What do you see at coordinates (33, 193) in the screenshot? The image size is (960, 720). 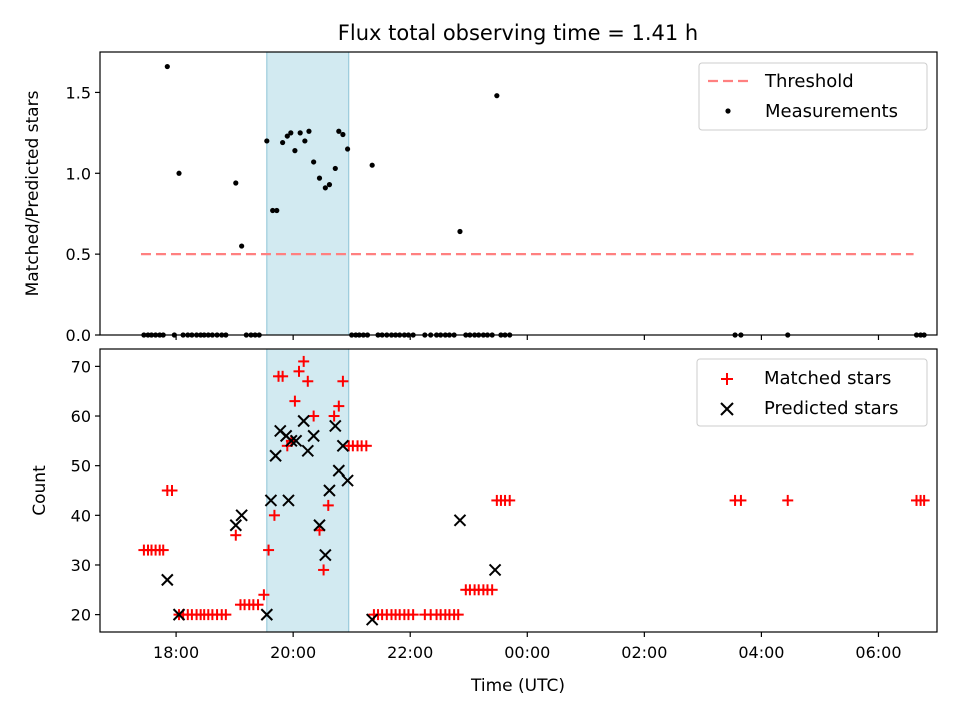 I see `top-y-axis-label: Matched/Predicted stars` at bounding box center [33, 193].